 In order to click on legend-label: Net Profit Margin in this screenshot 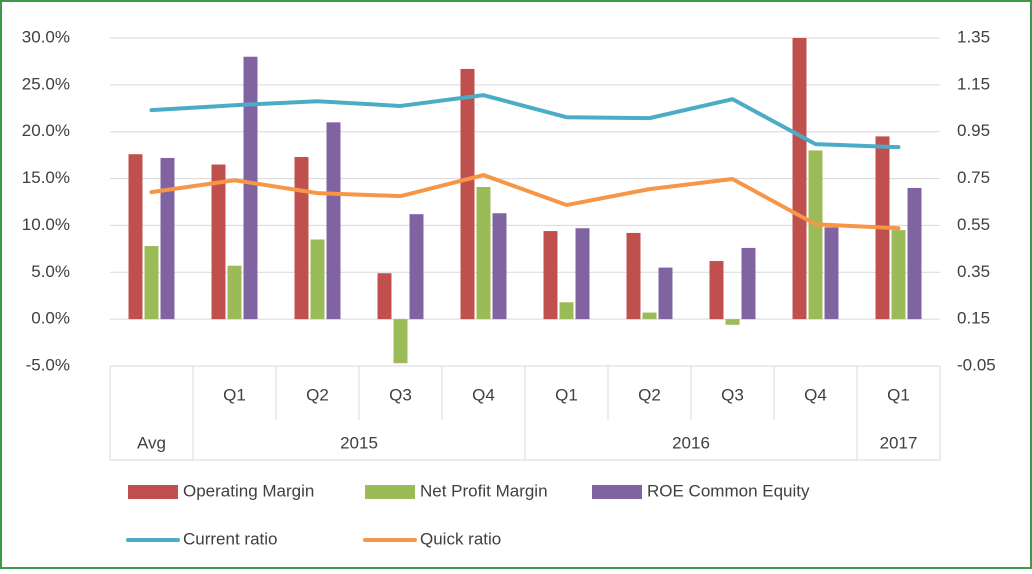, I will do `click(484, 490)`.